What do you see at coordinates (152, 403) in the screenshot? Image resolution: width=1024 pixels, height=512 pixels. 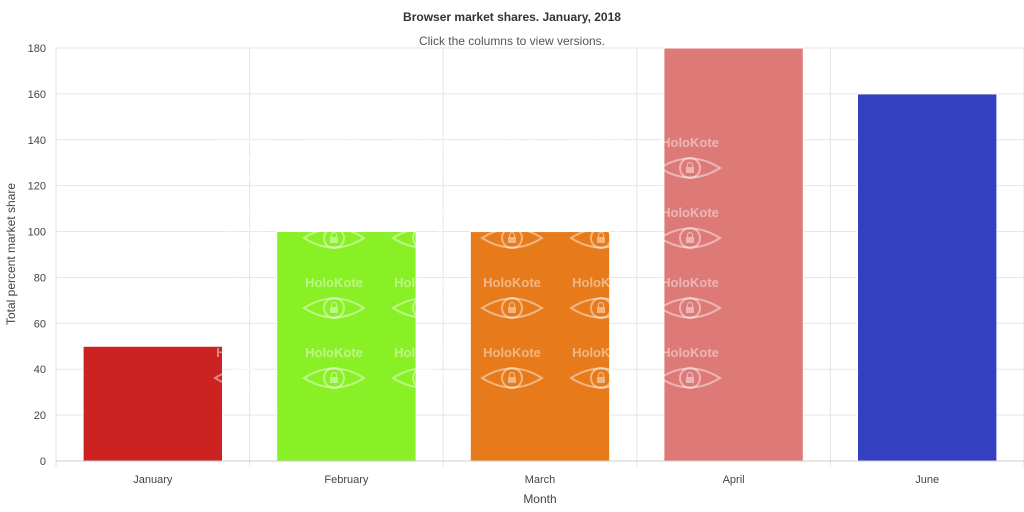 I see `bar-january` at bounding box center [152, 403].